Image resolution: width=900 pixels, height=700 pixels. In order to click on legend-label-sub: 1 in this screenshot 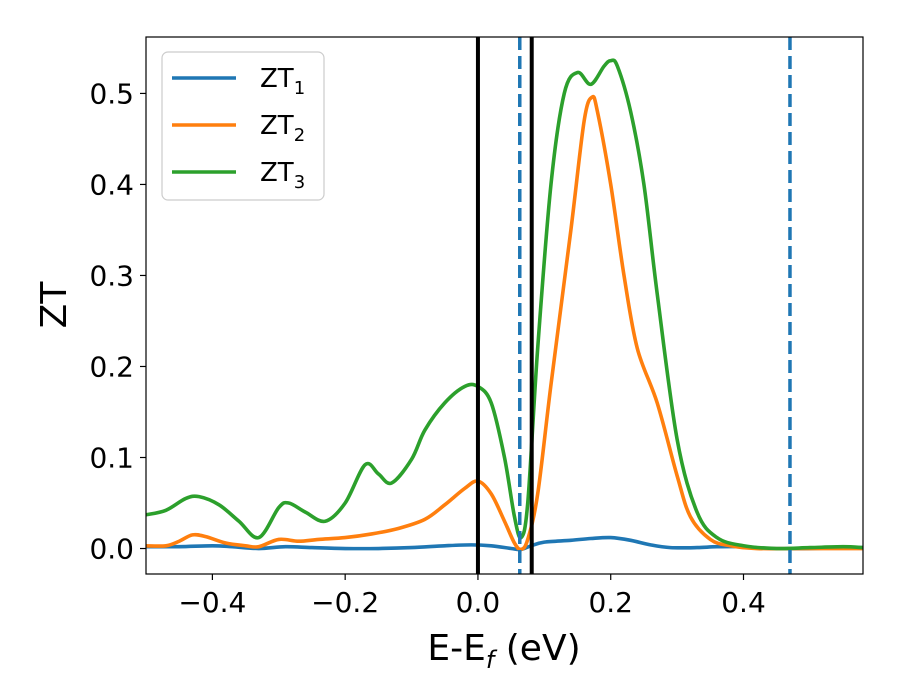, I will do `click(299, 88)`.